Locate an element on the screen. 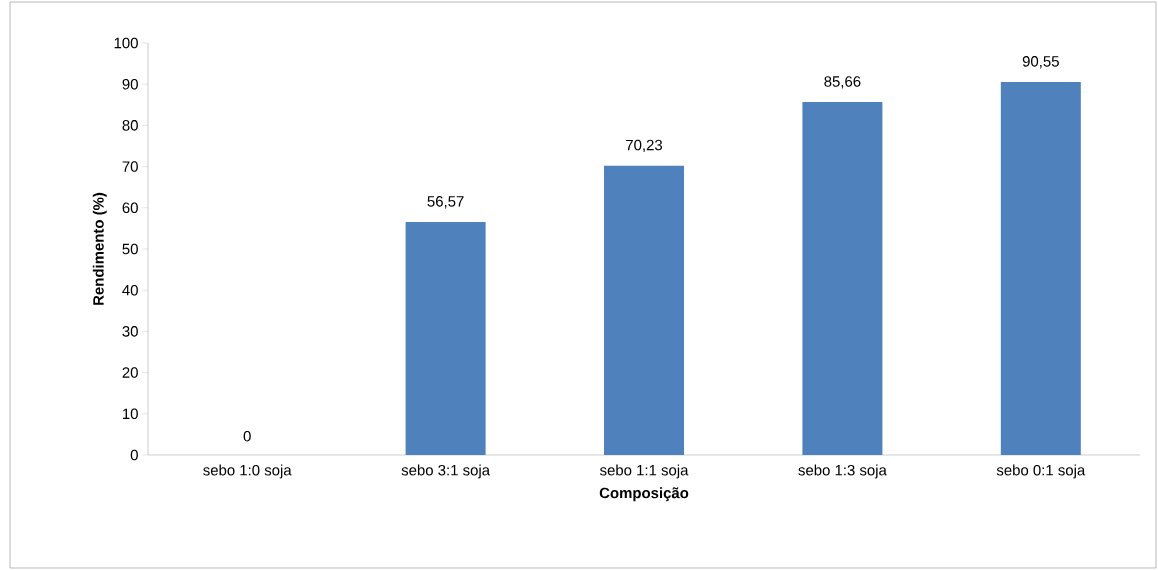  y-axis-title: Rendimento (%) is located at coordinates (99, 248).